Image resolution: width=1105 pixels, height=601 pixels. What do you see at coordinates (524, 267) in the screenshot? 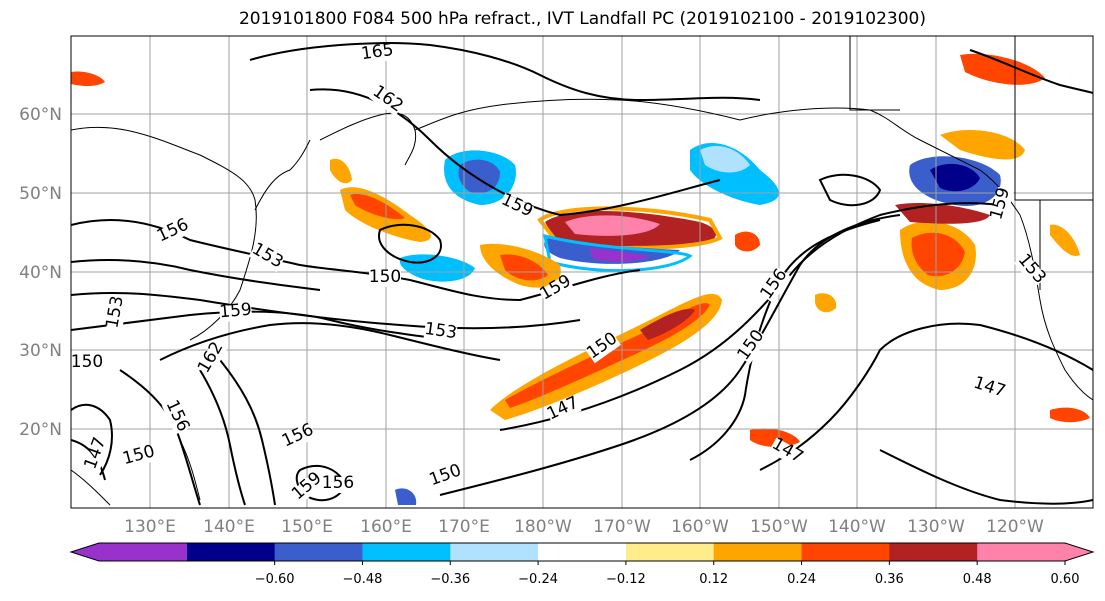
I see `anomaly-red-central-core` at bounding box center [524, 267].